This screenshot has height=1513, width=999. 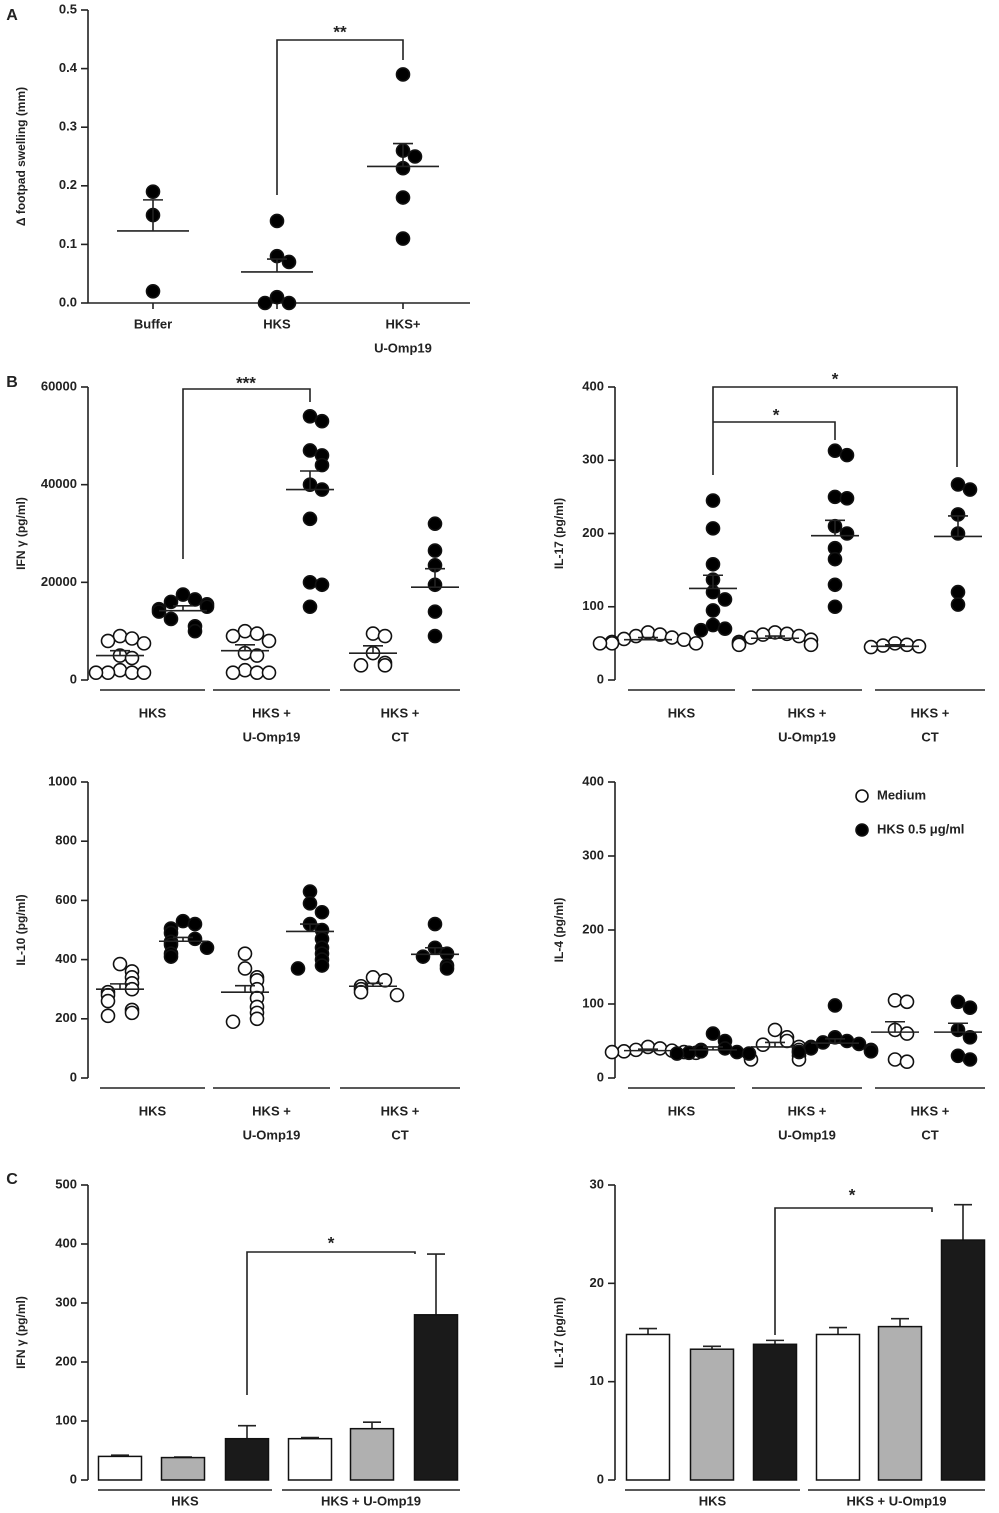 I want to click on legend-label: Medium, so click(x=901, y=794).